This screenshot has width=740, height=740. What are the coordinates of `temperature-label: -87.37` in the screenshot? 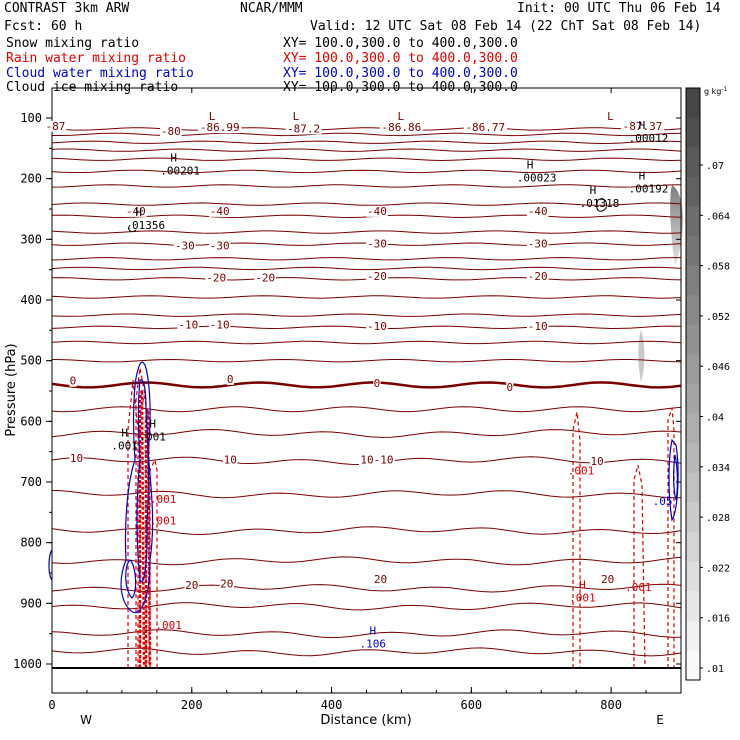 It's located at (643, 126).